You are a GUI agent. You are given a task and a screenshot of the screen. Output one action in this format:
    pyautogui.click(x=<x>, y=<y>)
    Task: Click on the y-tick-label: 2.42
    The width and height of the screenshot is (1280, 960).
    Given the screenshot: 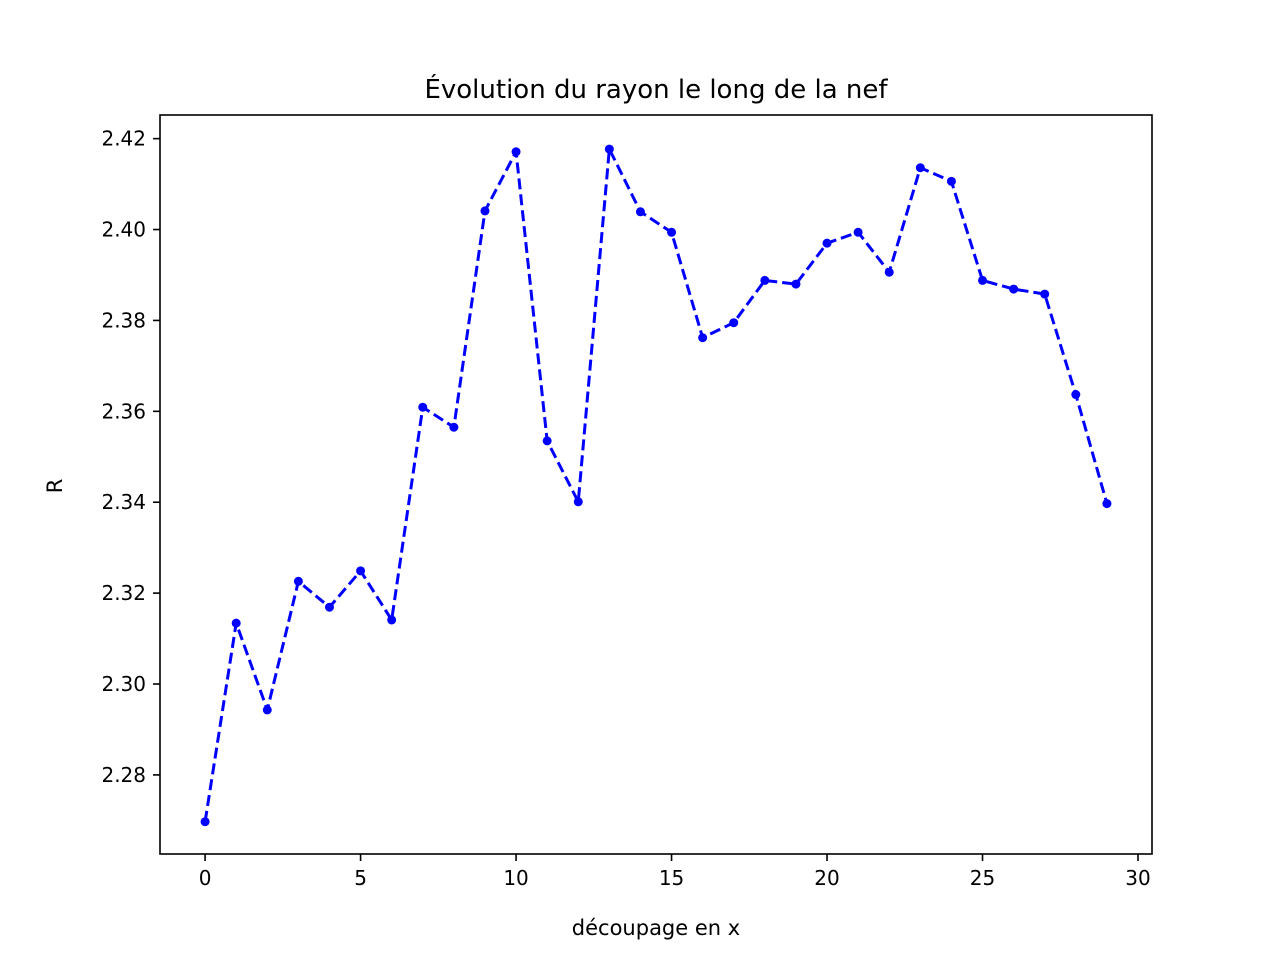 What is the action you would take?
    pyautogui.click(x=123, y=139)
    